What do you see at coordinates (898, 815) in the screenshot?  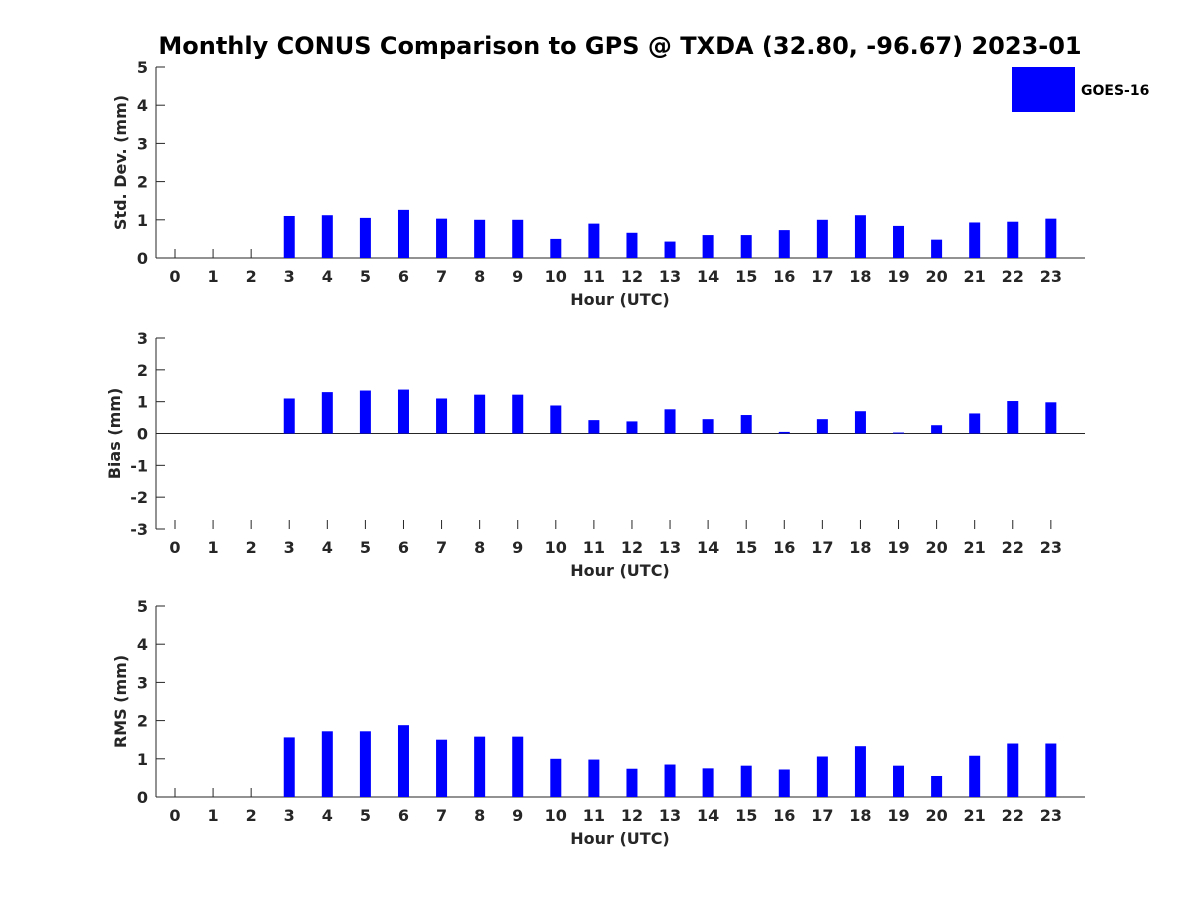 I see `x-tick-label: 19` at bounding box center [898, 815].